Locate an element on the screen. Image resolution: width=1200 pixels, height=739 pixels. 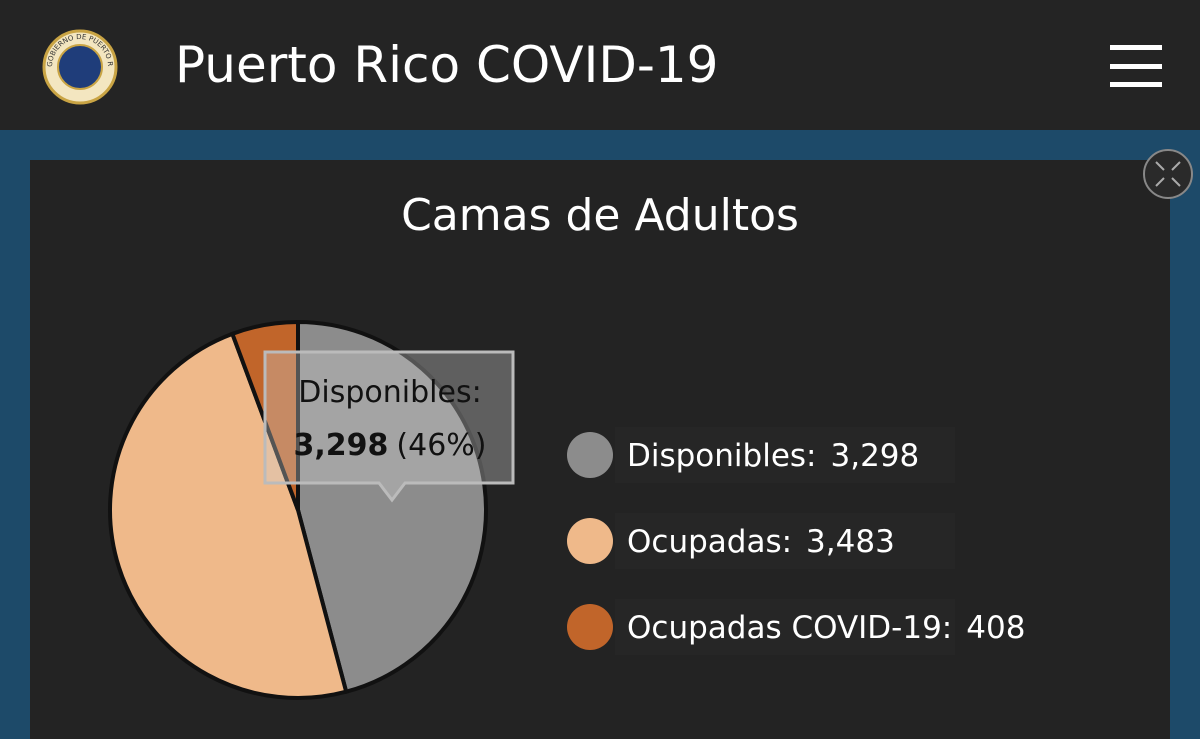
tooltip-percent: (46%) is located at coordinates (441, 445).